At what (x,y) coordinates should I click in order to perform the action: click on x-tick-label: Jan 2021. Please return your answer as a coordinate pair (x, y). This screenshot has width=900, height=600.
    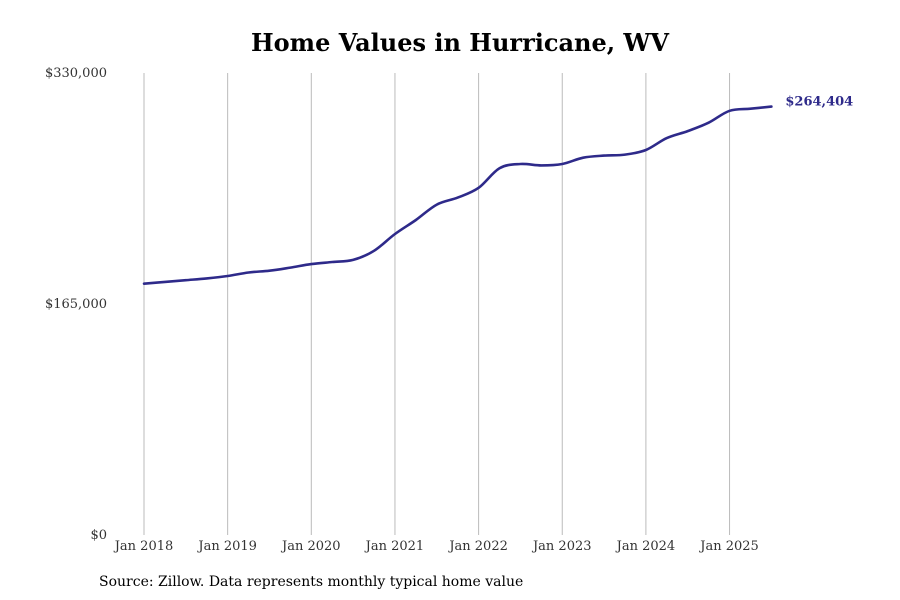
    Looking at the image, I should click on (394, 546).